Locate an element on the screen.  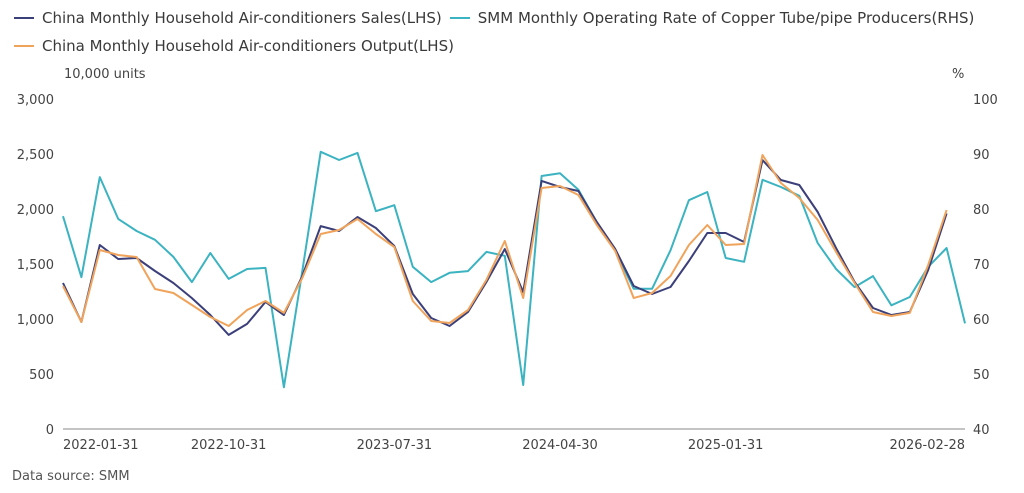
right-axis-tick-label: 70 is located at coordinates (981, 265).